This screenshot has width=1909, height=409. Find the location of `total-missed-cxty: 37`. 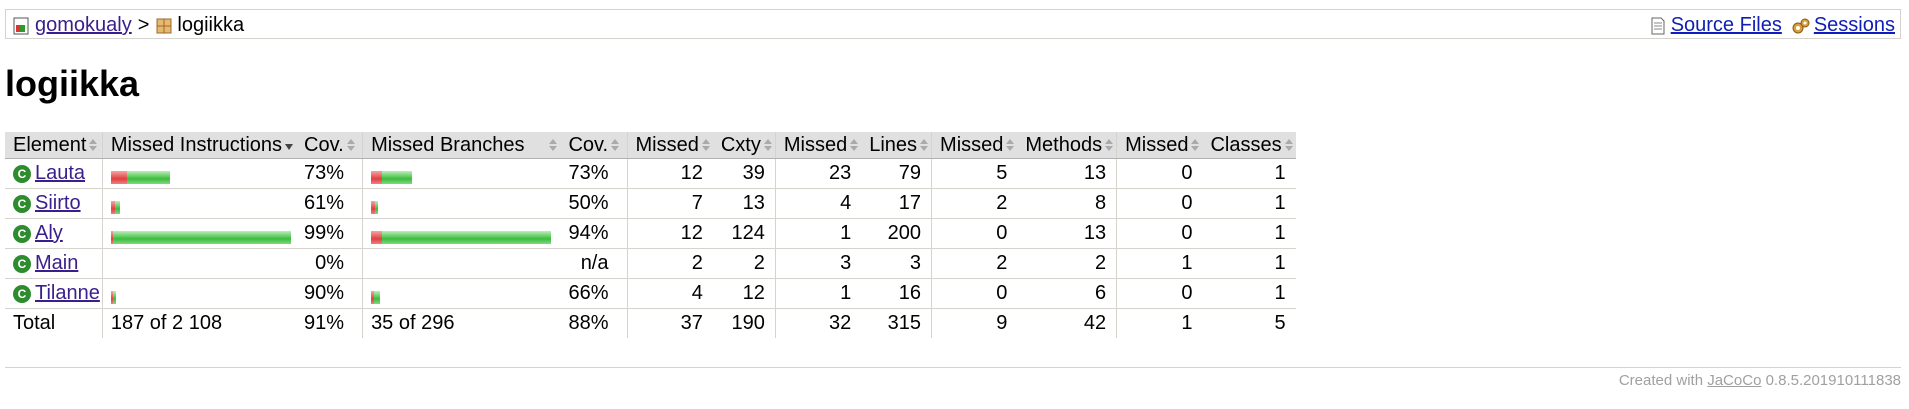

total-missed-cxty: 37 is located at coordinates (669, 323).